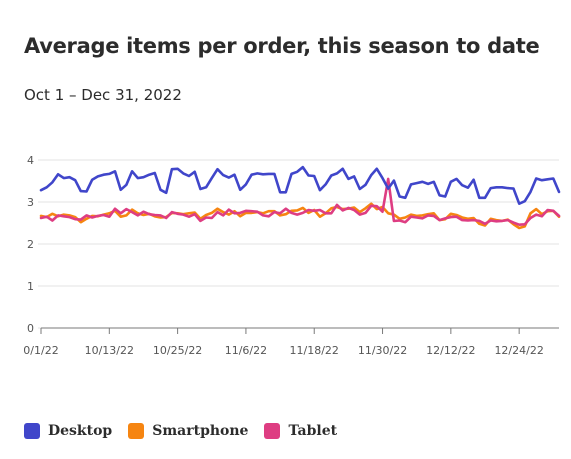 This screenshot has width=571, height=459. I want to click on legend-item-smartphone: Smartphone, so click(188, 431).